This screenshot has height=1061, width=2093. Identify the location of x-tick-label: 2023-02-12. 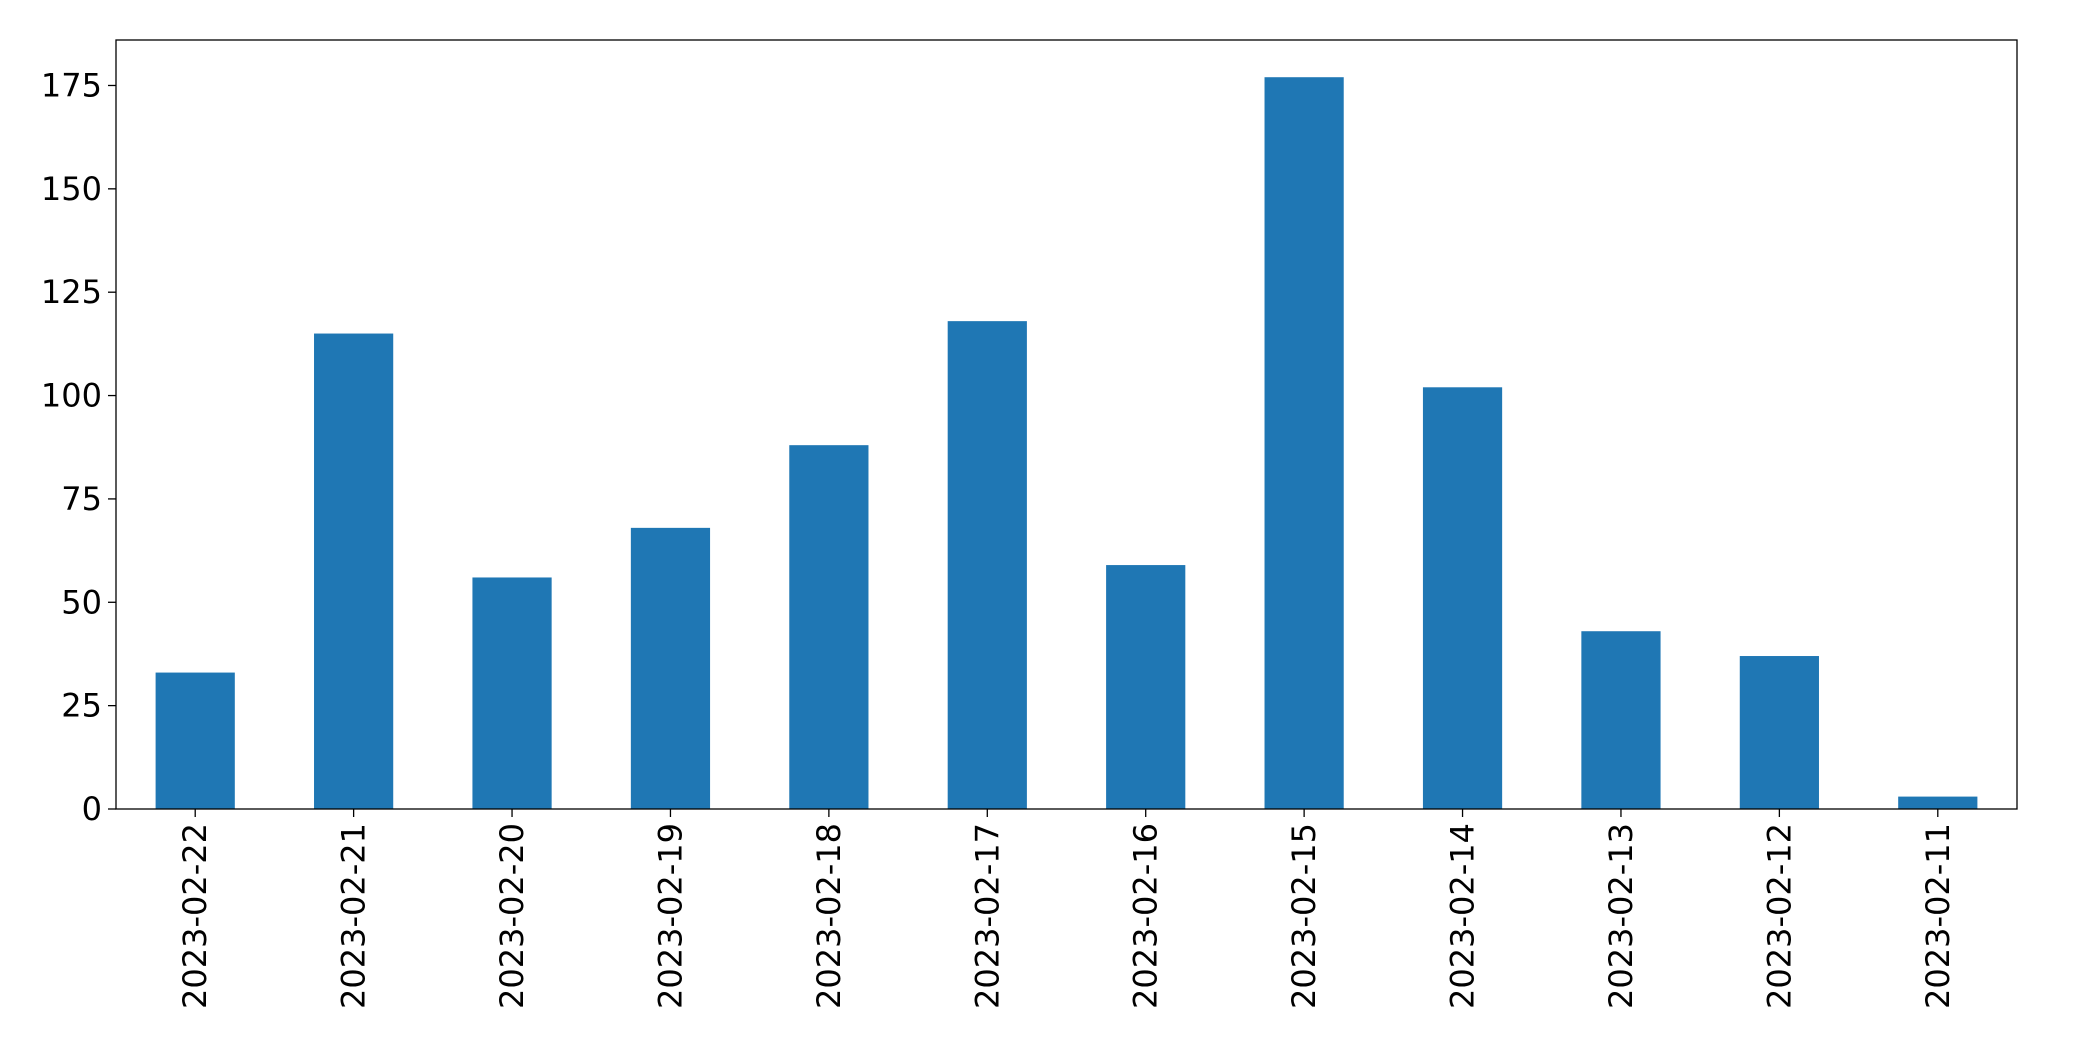
(1779, 916).